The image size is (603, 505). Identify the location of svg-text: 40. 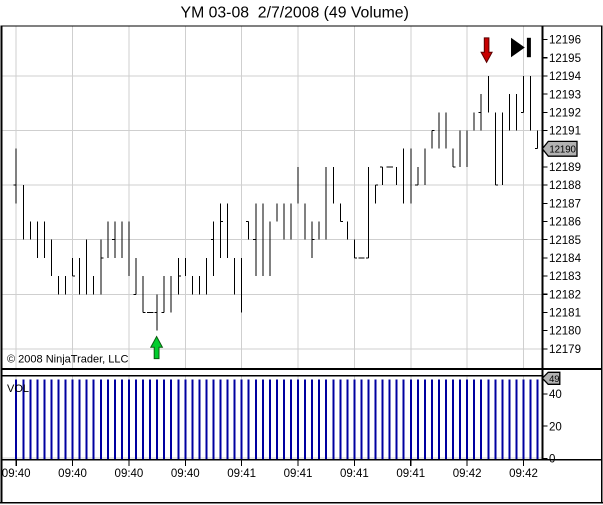
(555, 395).